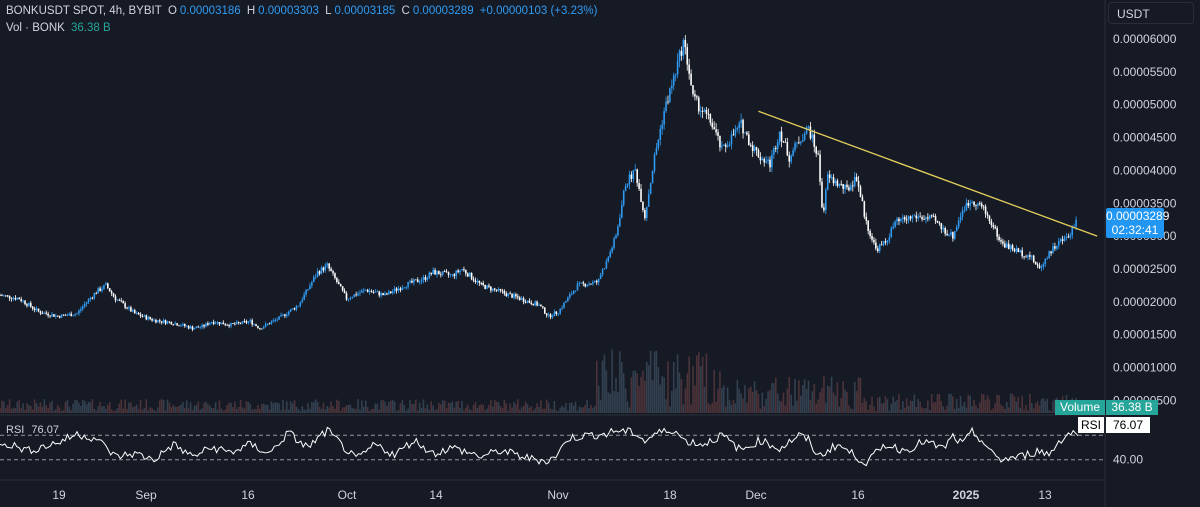 The image size is (1200, 507). Describe the element at coordinates (84, 11) in the screenshot. I see `symbol-label: BONKUSDT SPOT, 4h, BYBIT` at that location.